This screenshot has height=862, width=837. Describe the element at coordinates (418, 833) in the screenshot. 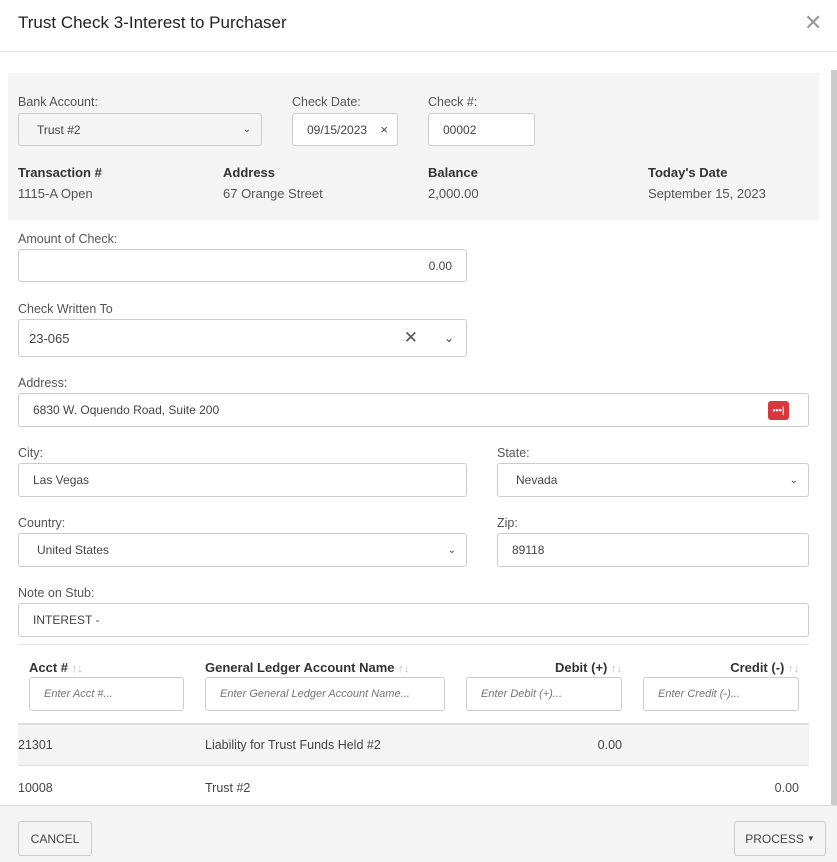

I see `dialog-footer` at that location.